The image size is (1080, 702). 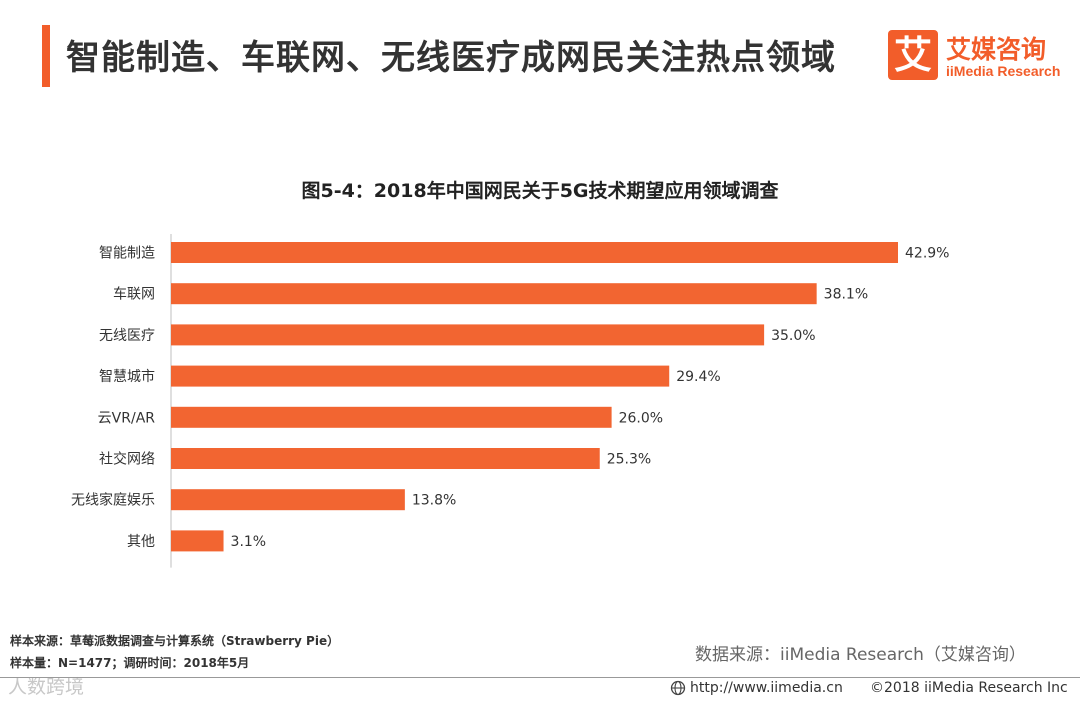 I want to click on category-label: 智能制造, so click(x=127, y=254).